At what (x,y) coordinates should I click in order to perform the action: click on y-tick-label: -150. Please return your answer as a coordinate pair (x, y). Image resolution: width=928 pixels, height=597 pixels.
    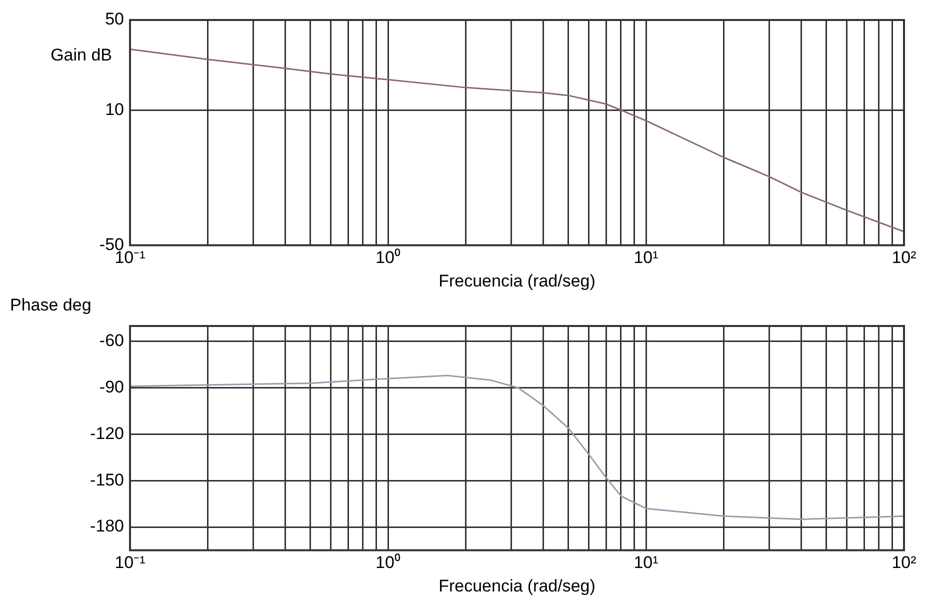
    Looking at the image, I should click on (107, 480).